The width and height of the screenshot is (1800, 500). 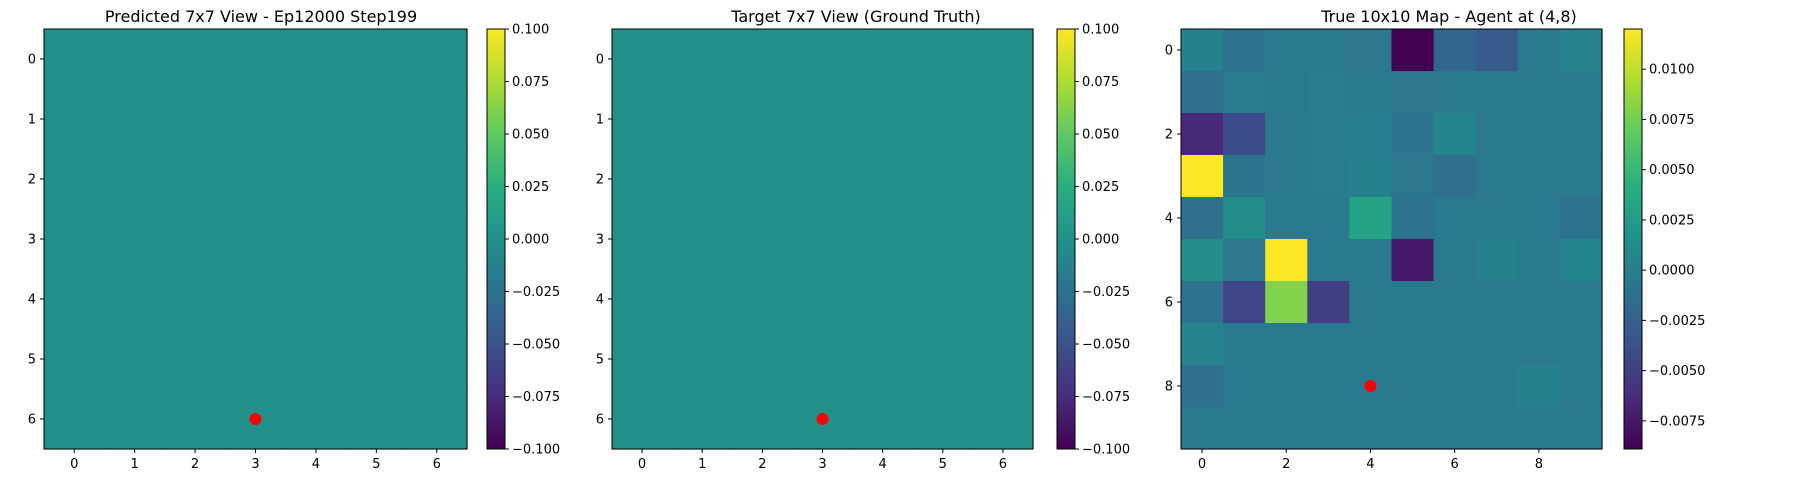 What do you see at coordinates (1539, 464) in the screenshot?
I see `true-map-x-tick-label: 8` at bounding box center [1539, 464].